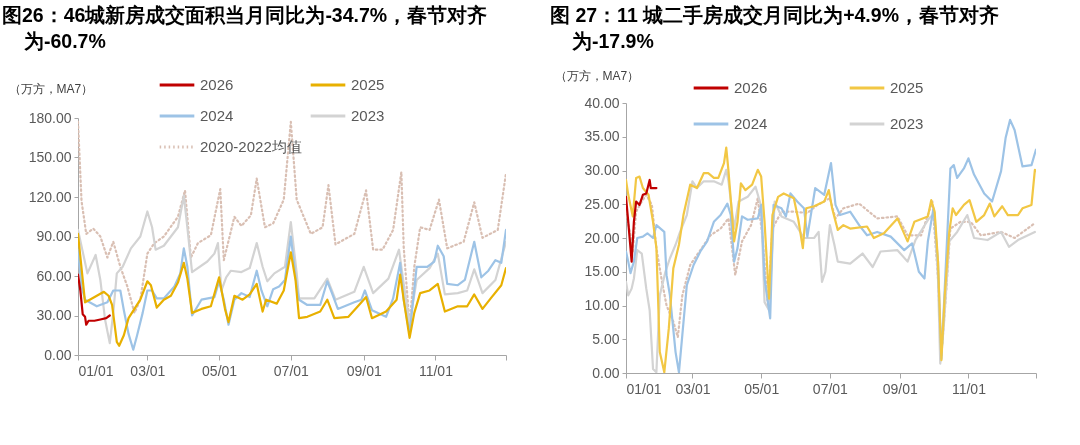 This screenshot has width=1080, height=445. I want to click on y-tick-label: 180.00, so click(50, 117).